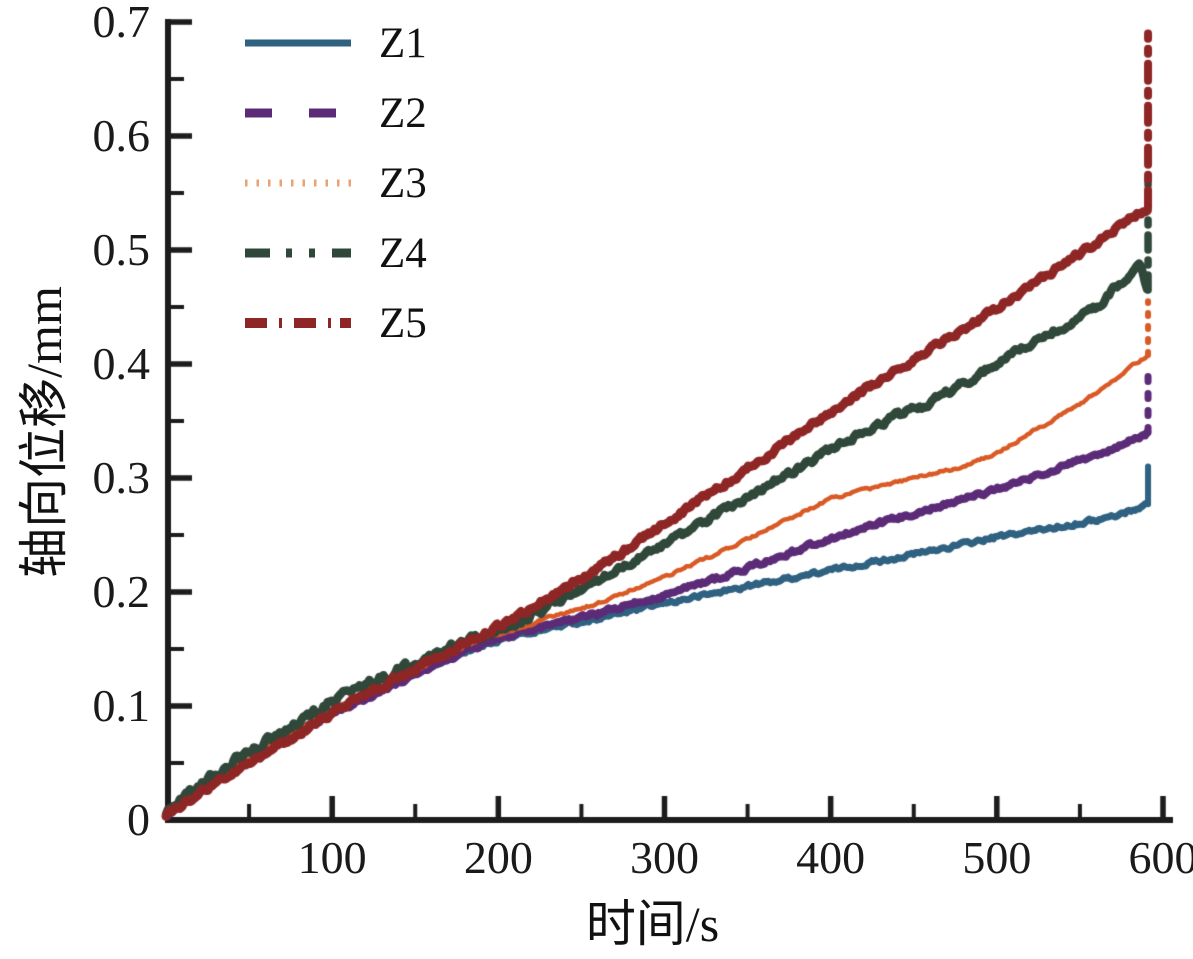 This screenshot has height=959, width=1193. Describe the element at coordinates (652, 924) in the screenshot. I see `x-axis-title: 时间/s` at that location.